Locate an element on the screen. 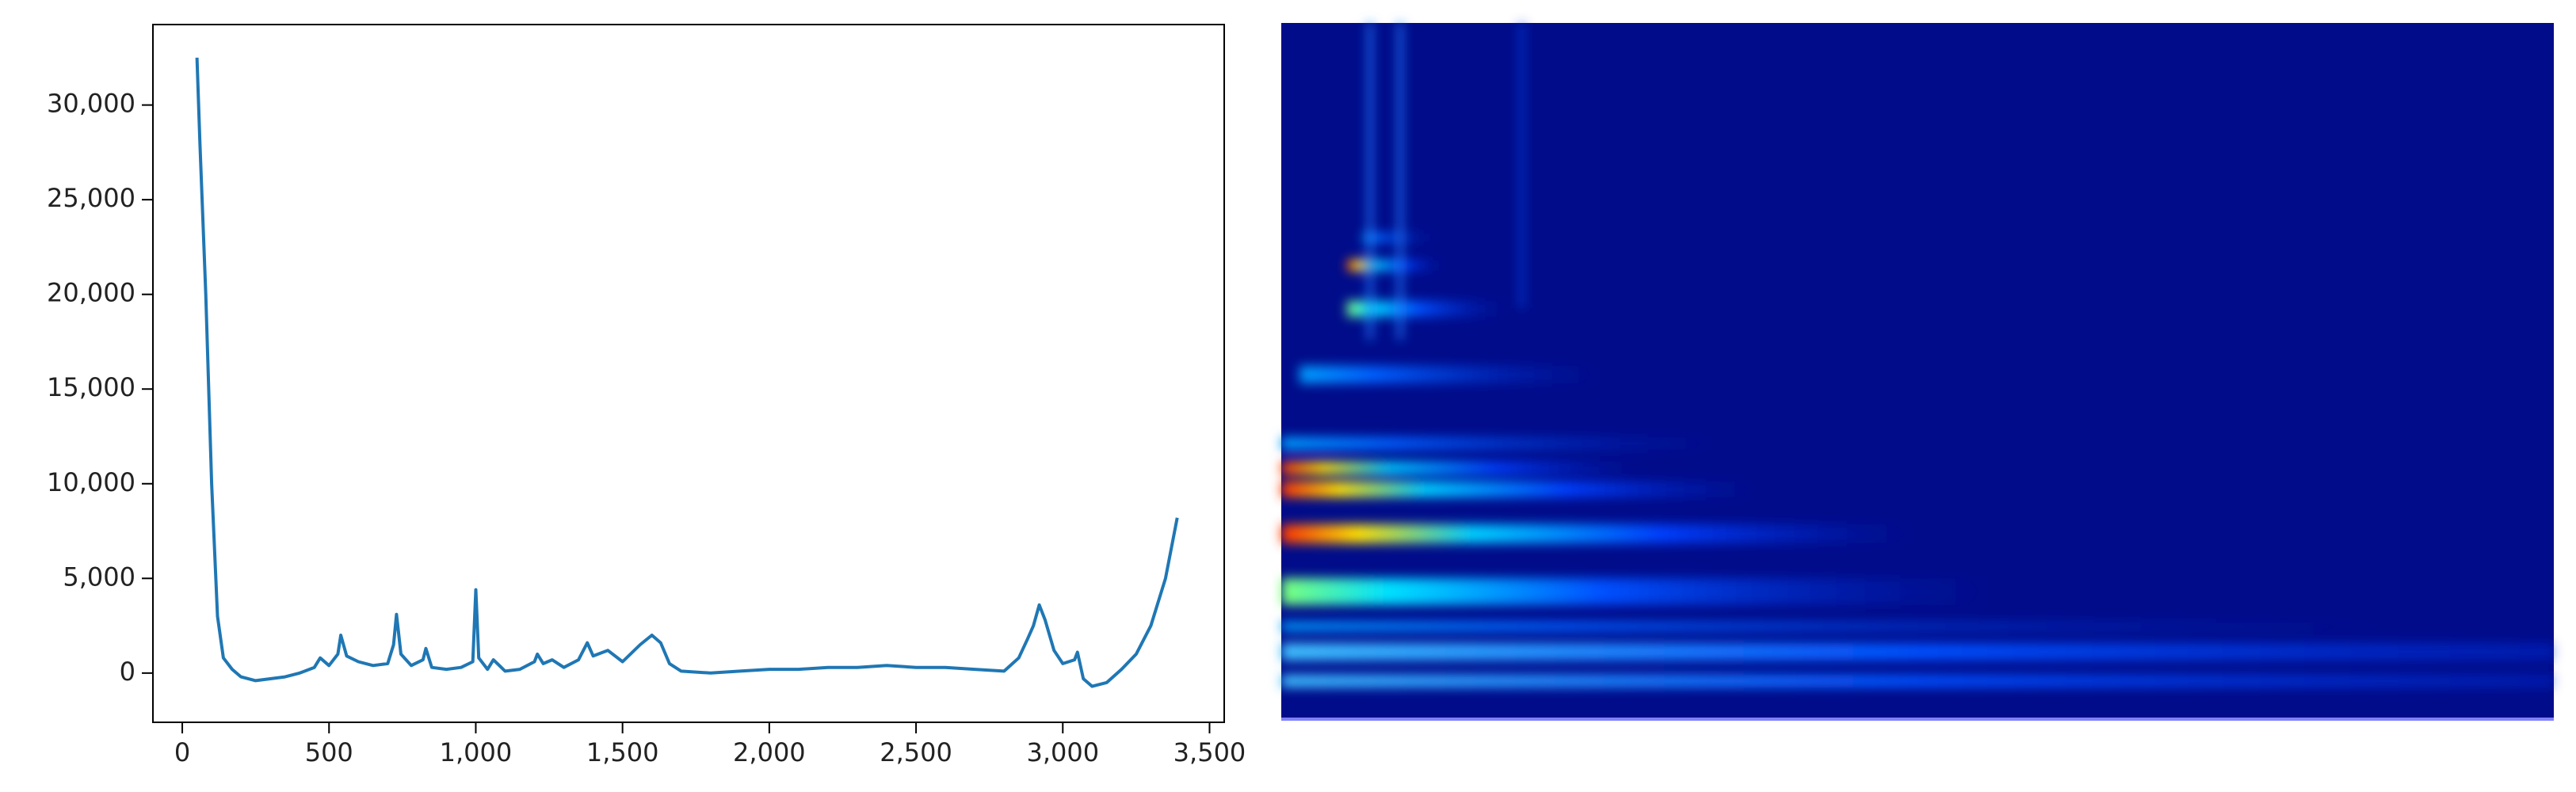 The image size is (2576, 792). heatmap-edge is located at coordinates (1917, 719).